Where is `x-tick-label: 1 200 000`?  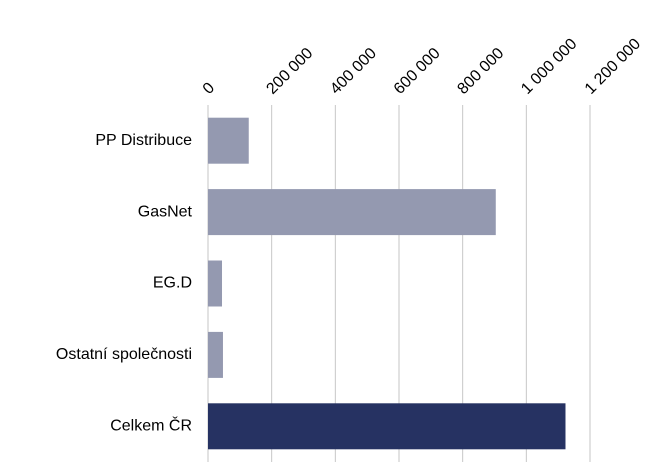 x-tick-label: 1 200 000 is located at coordinates (613, 66).